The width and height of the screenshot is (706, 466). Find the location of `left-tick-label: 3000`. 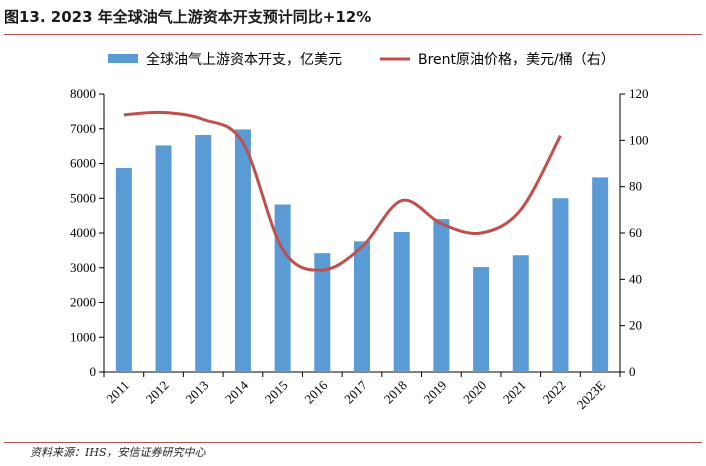

left-tick-label: 3000 is located at coordinates (83, 267).